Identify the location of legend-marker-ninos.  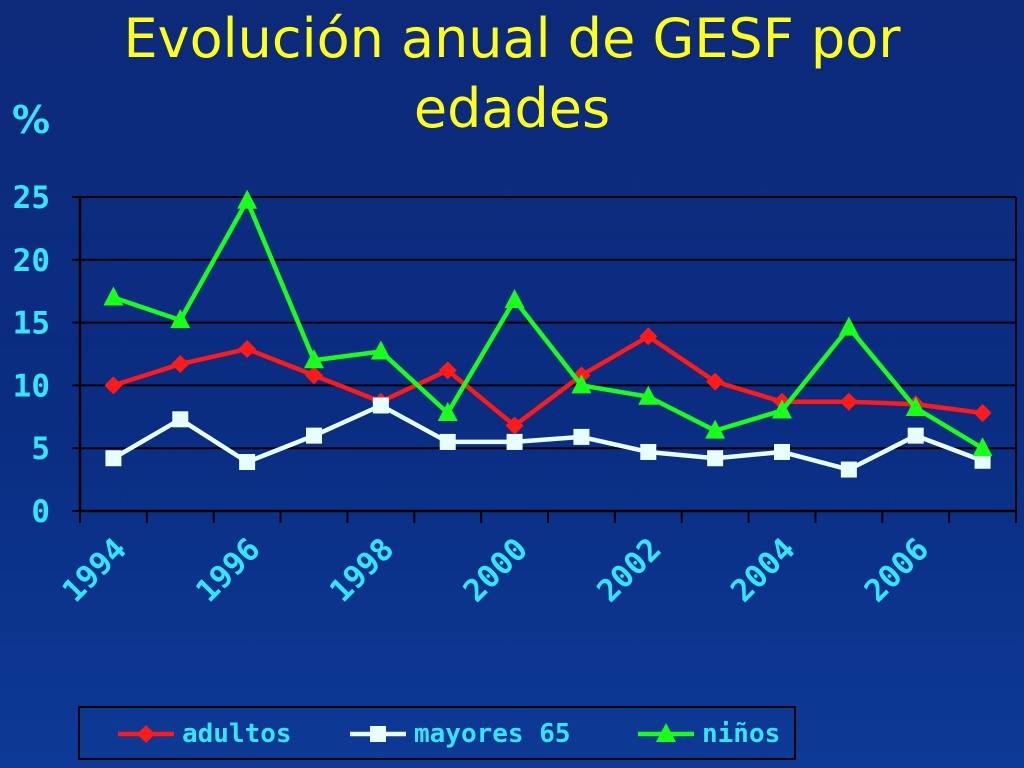
(666, 732).